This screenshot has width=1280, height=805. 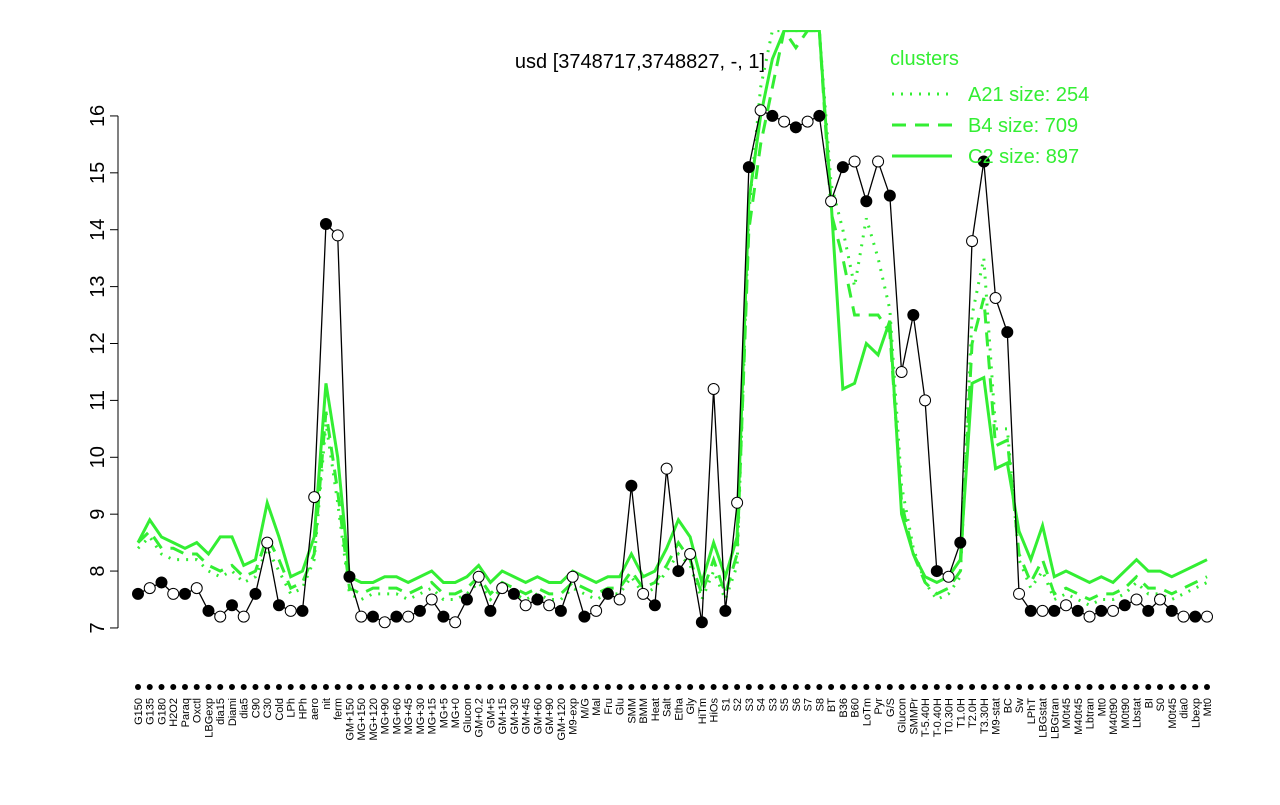 What do you see at coordinates (562, 719) in the screenshot?
I see `x-tick-label: GM+120` at bounding box center [562, 719].